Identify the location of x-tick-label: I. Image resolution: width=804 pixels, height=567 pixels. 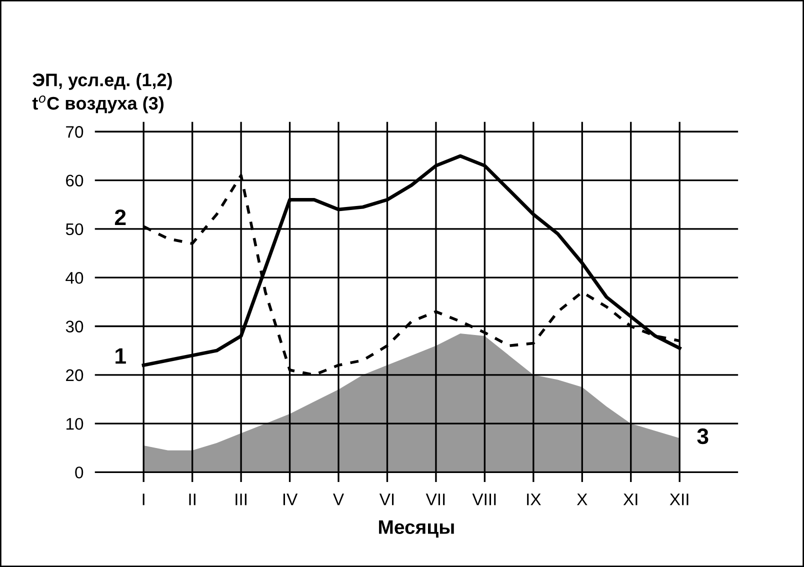
(143, 500).